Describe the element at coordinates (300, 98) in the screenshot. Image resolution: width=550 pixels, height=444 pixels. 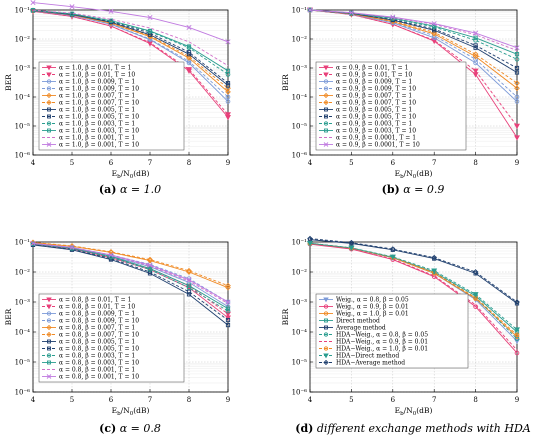
I see `y-tick-label: 10⁻⁴` at that location.